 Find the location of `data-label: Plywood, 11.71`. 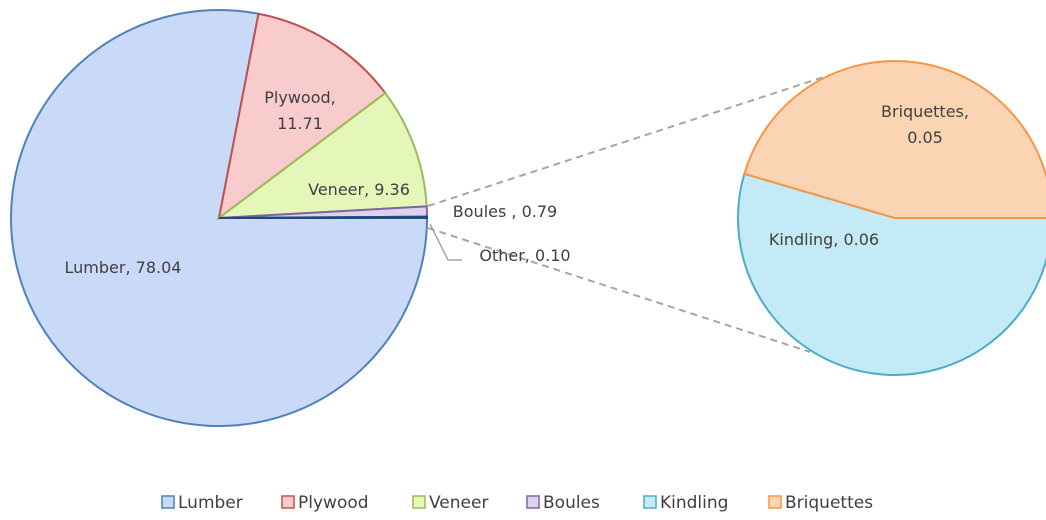

data-label: Plywood, 11.71 is located at coordinates (300, 110).